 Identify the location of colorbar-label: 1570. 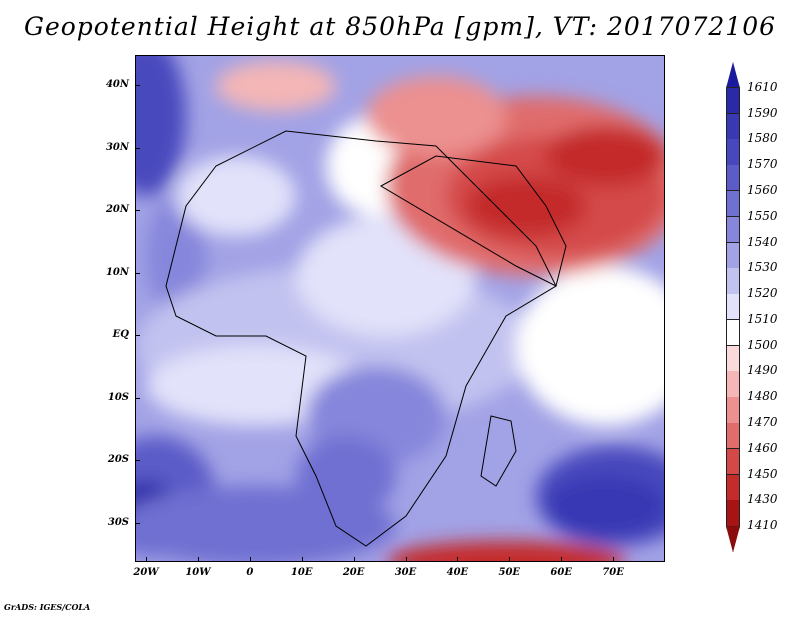
(762, 164).